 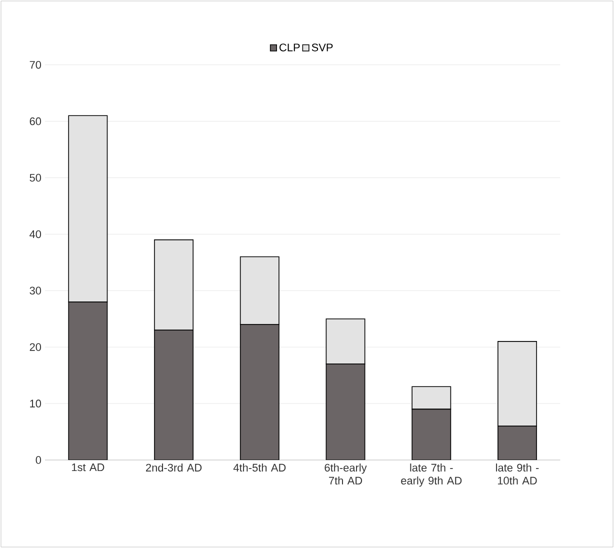 What do you see at coordinates (174, 468) in the screenshot?
I see `x-tick-label: 2nd-3rd AD` at bounding box center [174, 468].